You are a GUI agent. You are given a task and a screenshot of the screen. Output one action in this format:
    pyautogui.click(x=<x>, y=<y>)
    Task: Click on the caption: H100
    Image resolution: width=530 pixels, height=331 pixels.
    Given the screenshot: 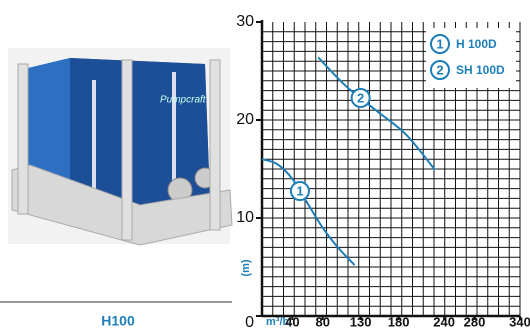 What is the action you would take?
    pyautogui.click(x=118, y=321)
    